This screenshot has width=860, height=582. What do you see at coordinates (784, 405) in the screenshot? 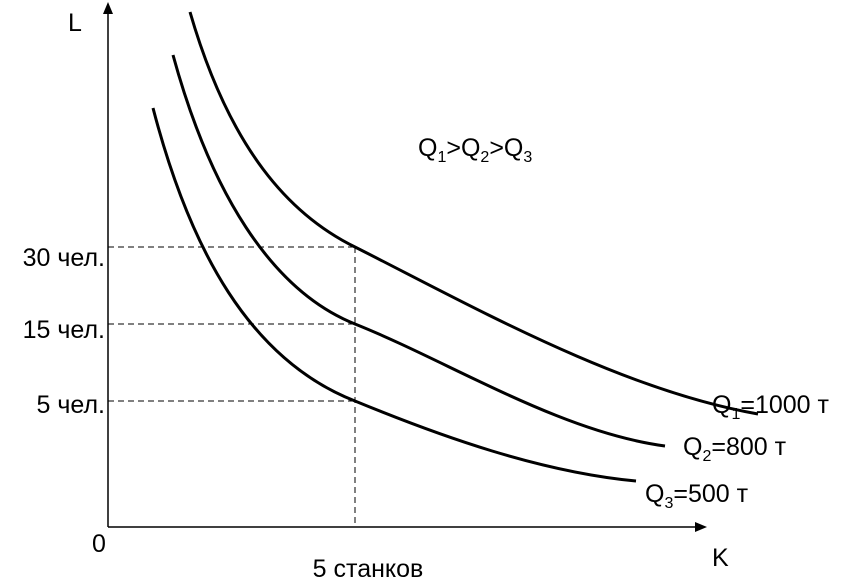
I see `value: =1000 т` at bounding box center [784, 405].